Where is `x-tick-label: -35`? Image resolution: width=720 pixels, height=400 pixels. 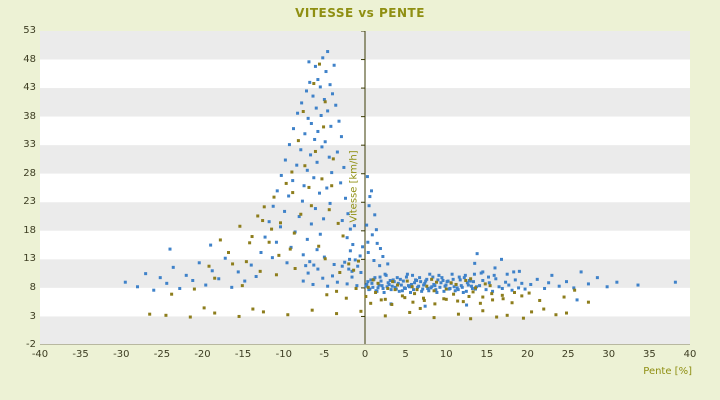 x-tick-label: -35 is located at coordinates (80, 354).